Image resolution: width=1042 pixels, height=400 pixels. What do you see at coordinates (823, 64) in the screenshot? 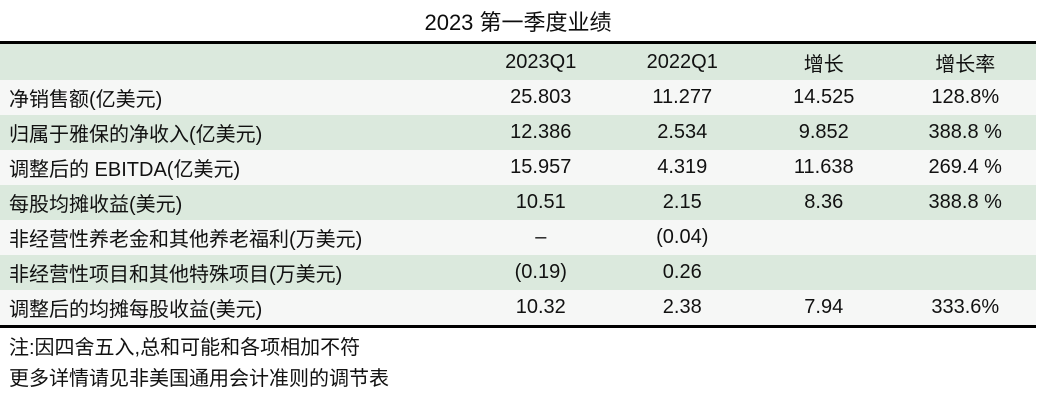
I see `header-cell-growth: 增长` at bounding box center [823, 64].